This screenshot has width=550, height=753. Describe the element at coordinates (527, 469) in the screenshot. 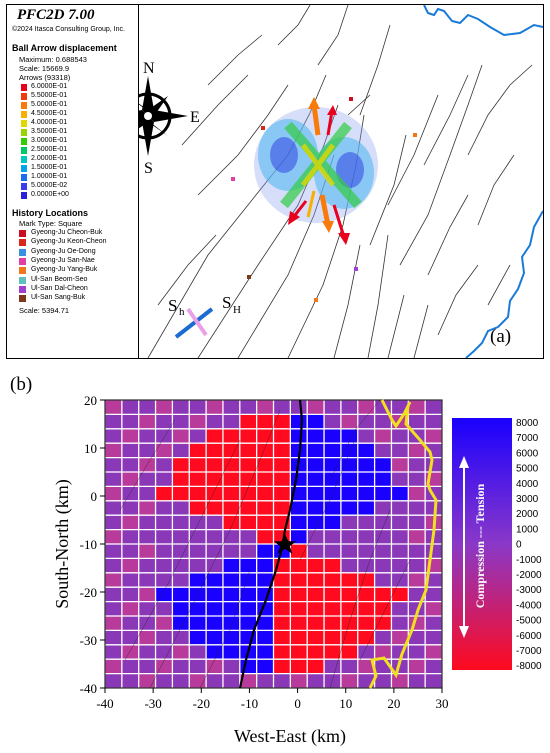

I see `colorbar-tick-label: 5000` at that location.